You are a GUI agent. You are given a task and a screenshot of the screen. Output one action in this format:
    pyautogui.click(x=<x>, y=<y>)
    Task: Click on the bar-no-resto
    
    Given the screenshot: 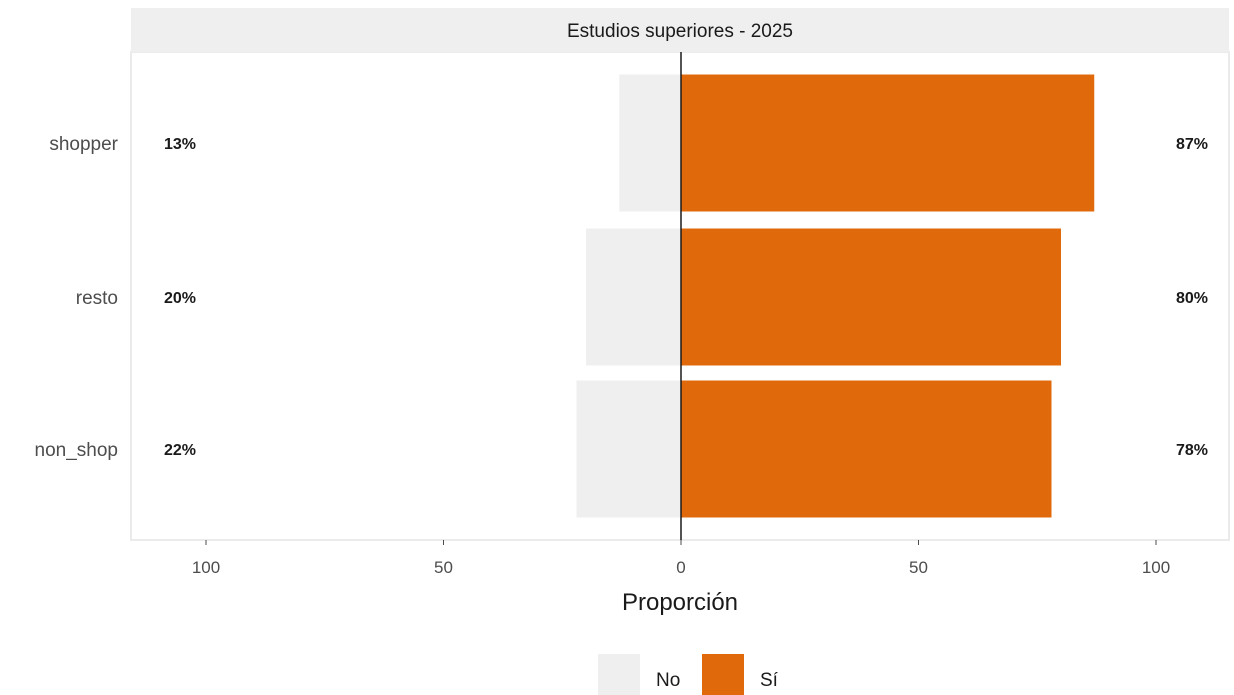 What is the action you would take?
    pyautogui.click(x=633, y=297)
    